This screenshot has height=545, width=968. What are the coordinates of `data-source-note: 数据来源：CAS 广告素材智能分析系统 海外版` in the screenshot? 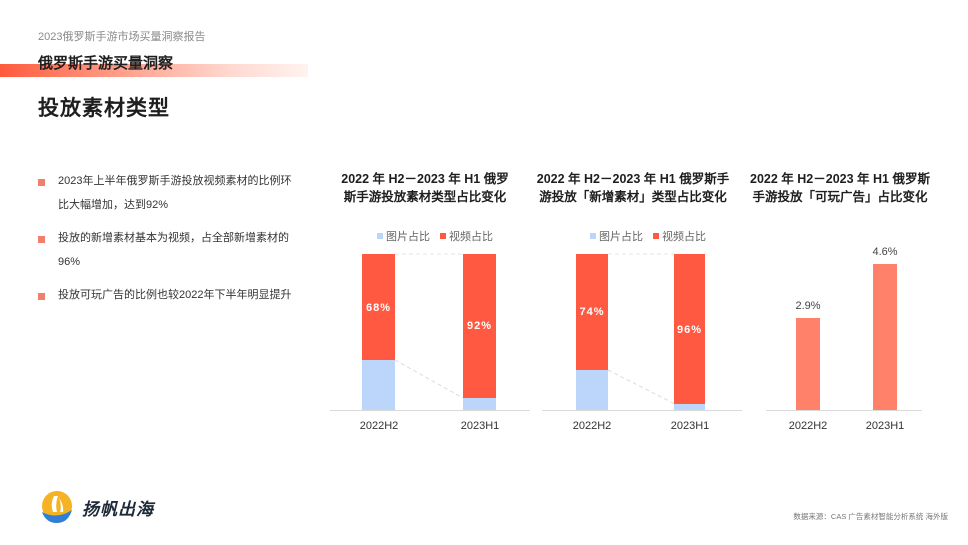 It's located at (870, 516).